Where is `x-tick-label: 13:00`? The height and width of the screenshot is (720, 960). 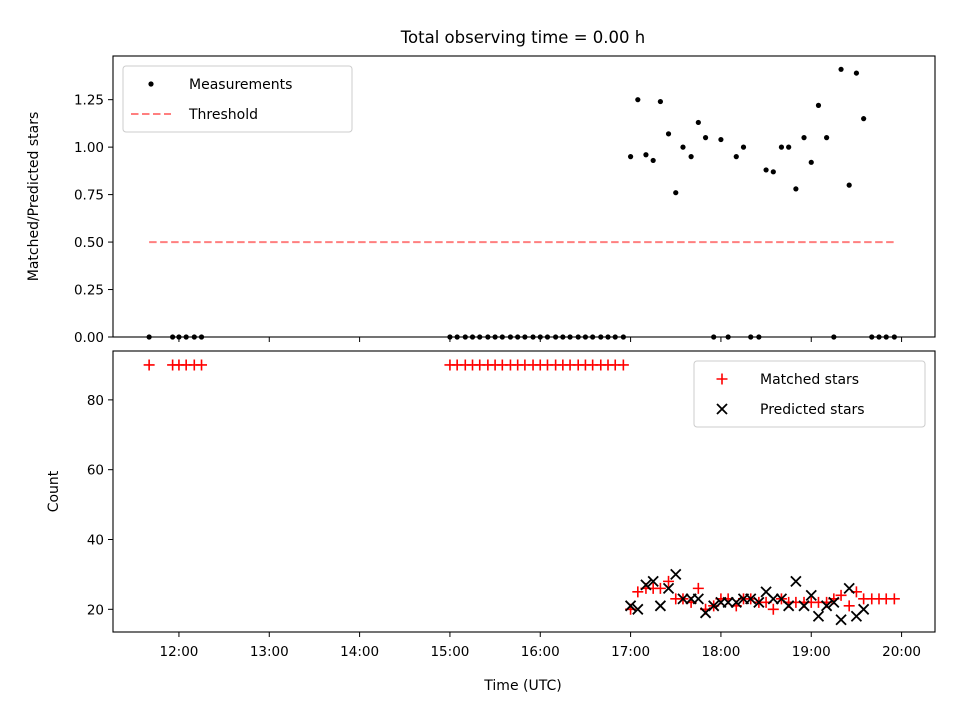 x-tick-label: 13:00 is located at coordinates (269, 652).